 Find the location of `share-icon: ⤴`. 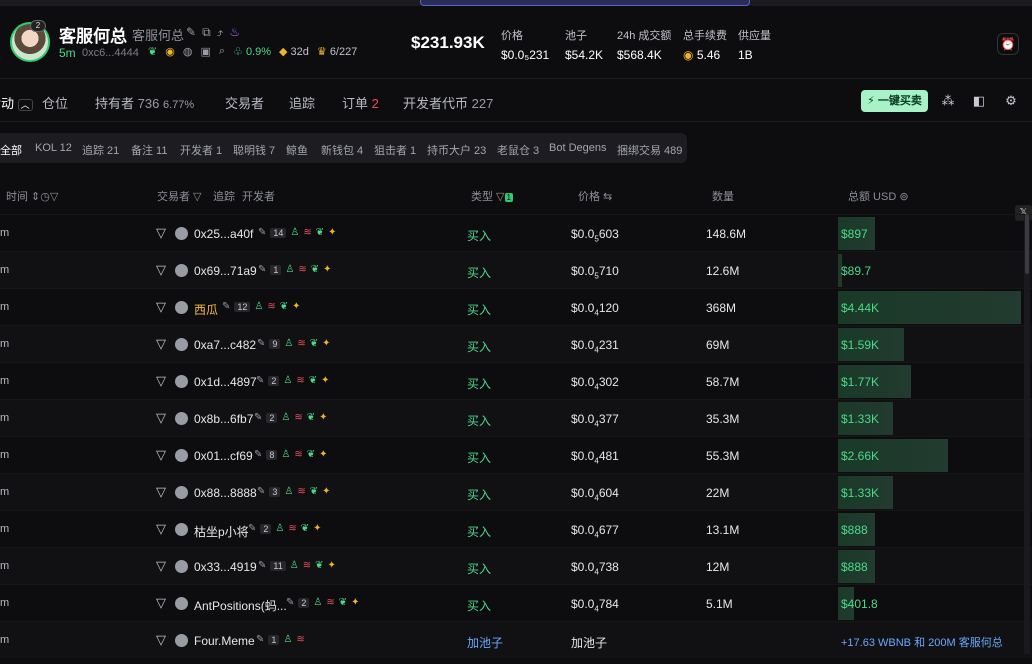

share-icon: ⤴ is located at coordinates (223, 32).